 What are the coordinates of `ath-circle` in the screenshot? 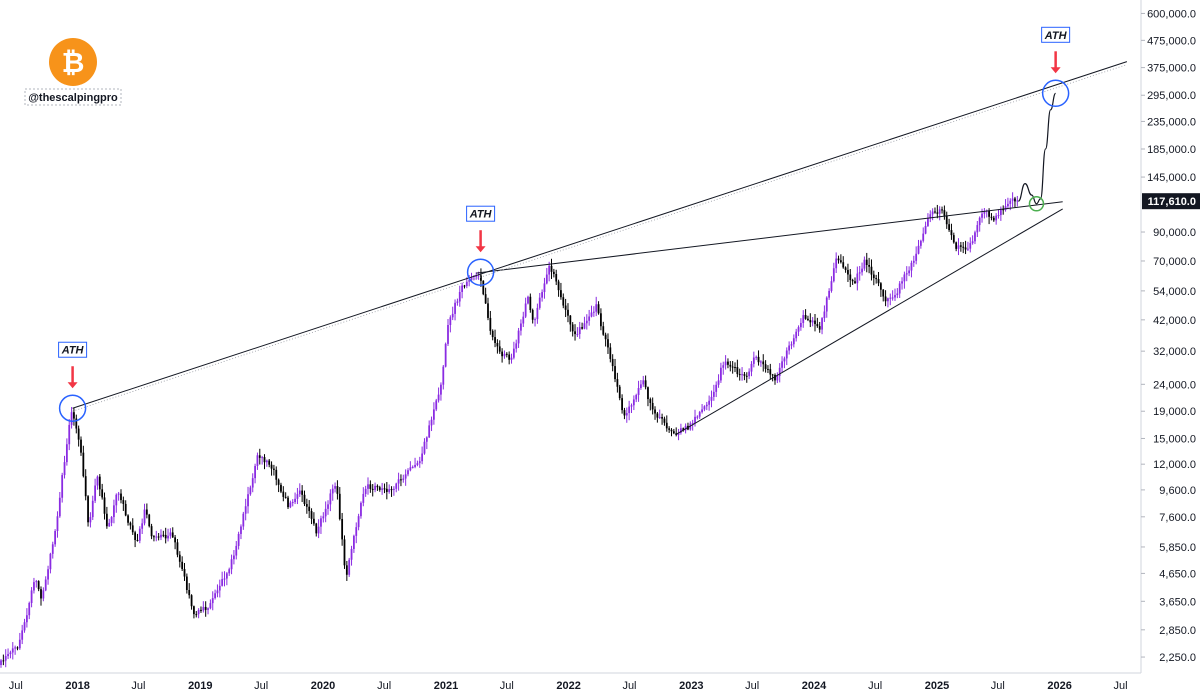 It's located at (1055, 93).